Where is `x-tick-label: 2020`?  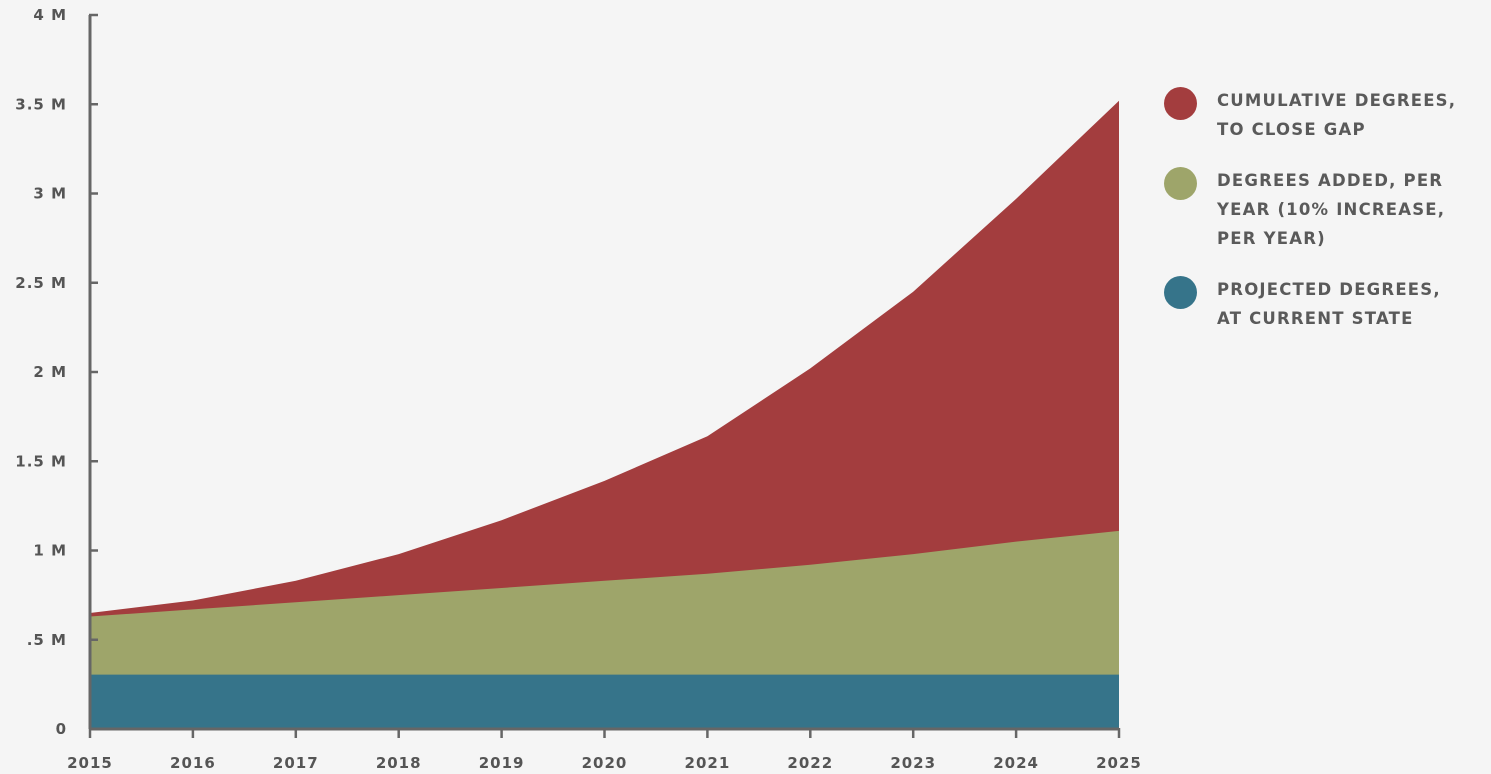
x-tick-label: 2020 is located at coordinates (605, 763).